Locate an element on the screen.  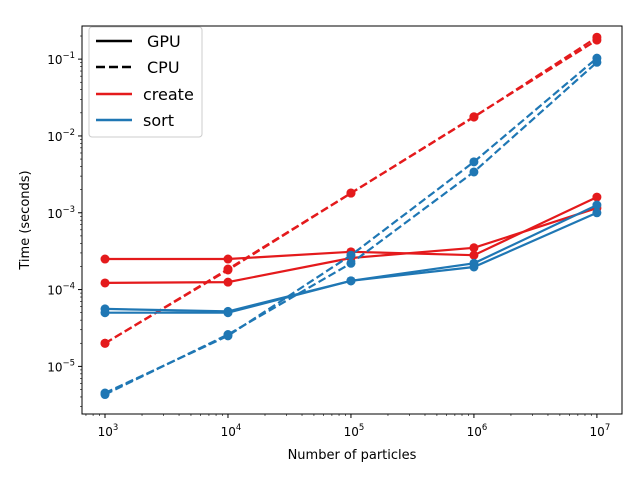
tick-label: 10⁶ is located at coordinates (477, 431).